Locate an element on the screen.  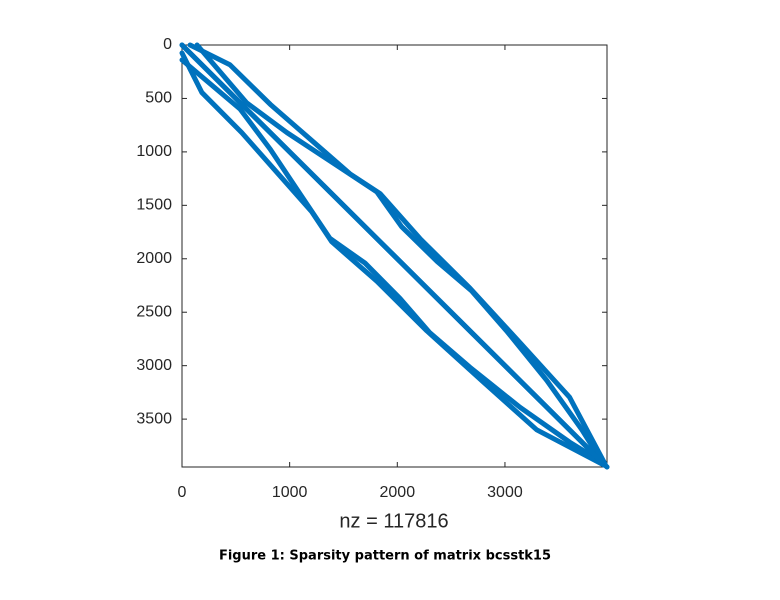
y-tick-label: 2000 is located at coordinates (154, 258).